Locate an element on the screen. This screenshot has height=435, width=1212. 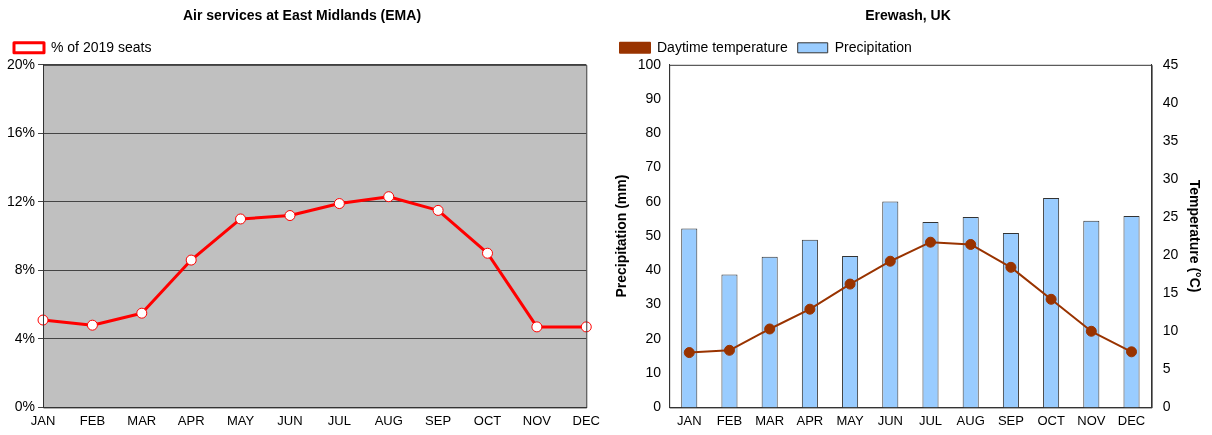
y2-tick-label: 25 is located at coordinates (1170, 215).